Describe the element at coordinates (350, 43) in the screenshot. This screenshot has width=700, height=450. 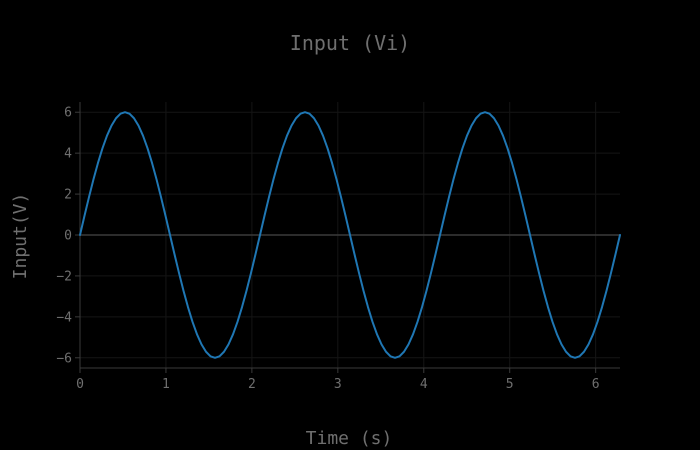
I see `chart-title: Input (Vi)` at that location.